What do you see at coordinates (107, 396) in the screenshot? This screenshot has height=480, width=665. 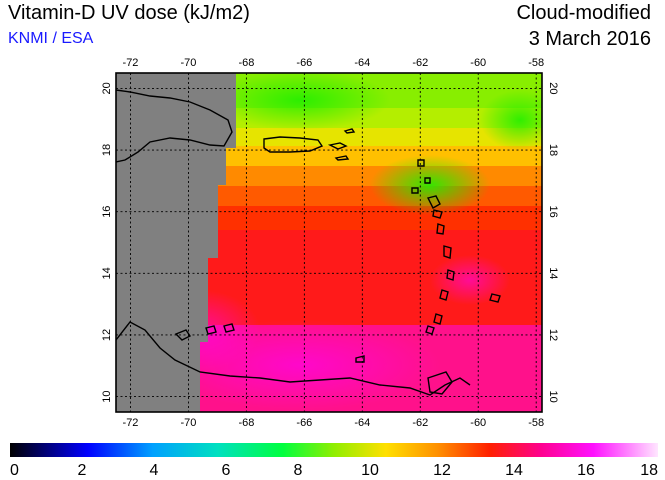 I see `lat-tick-label-left: 10` at bounding box center [107, 396].